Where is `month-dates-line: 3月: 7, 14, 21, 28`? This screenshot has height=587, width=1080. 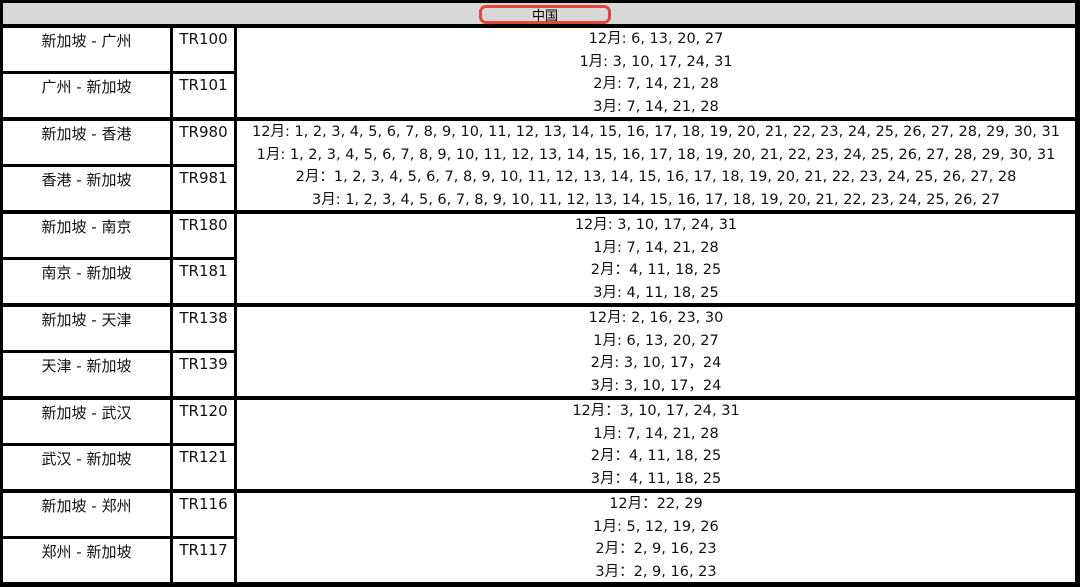
month-dates-line: 3月: 7, 14, 21, 28 is located at coordinates (656, 106).